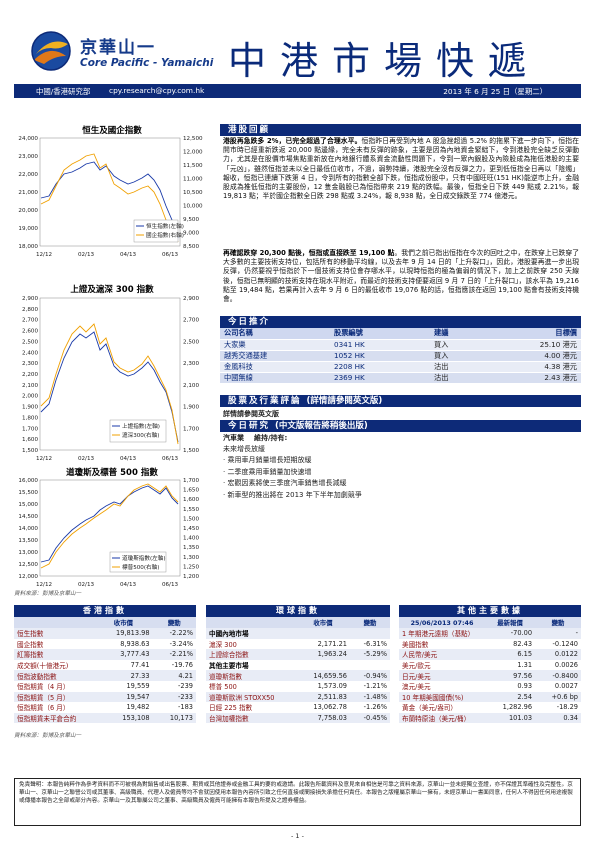 Image resolution: width=595 pixels, height=842 pixels. I want to click on table-row: 恒指期貨未平倉合約 153,108 10,173, so click(105, 718).